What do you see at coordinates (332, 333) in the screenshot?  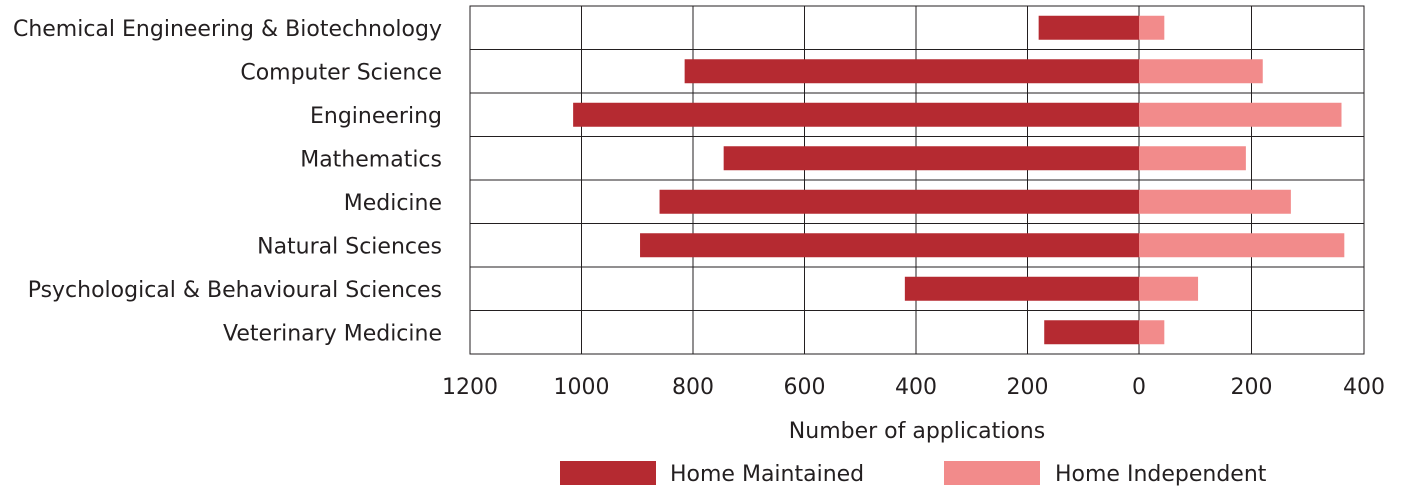 I see `category-label: Veterinary Medicine` at bounding box center [332, 333].